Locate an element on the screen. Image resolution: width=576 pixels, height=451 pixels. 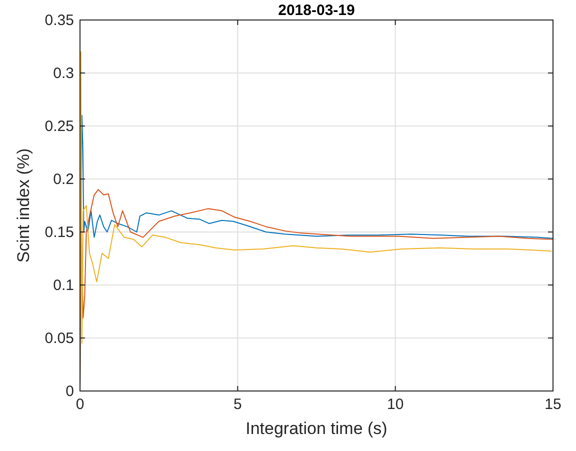
x-tick-label: 15 is located at coordinates (553, 404).